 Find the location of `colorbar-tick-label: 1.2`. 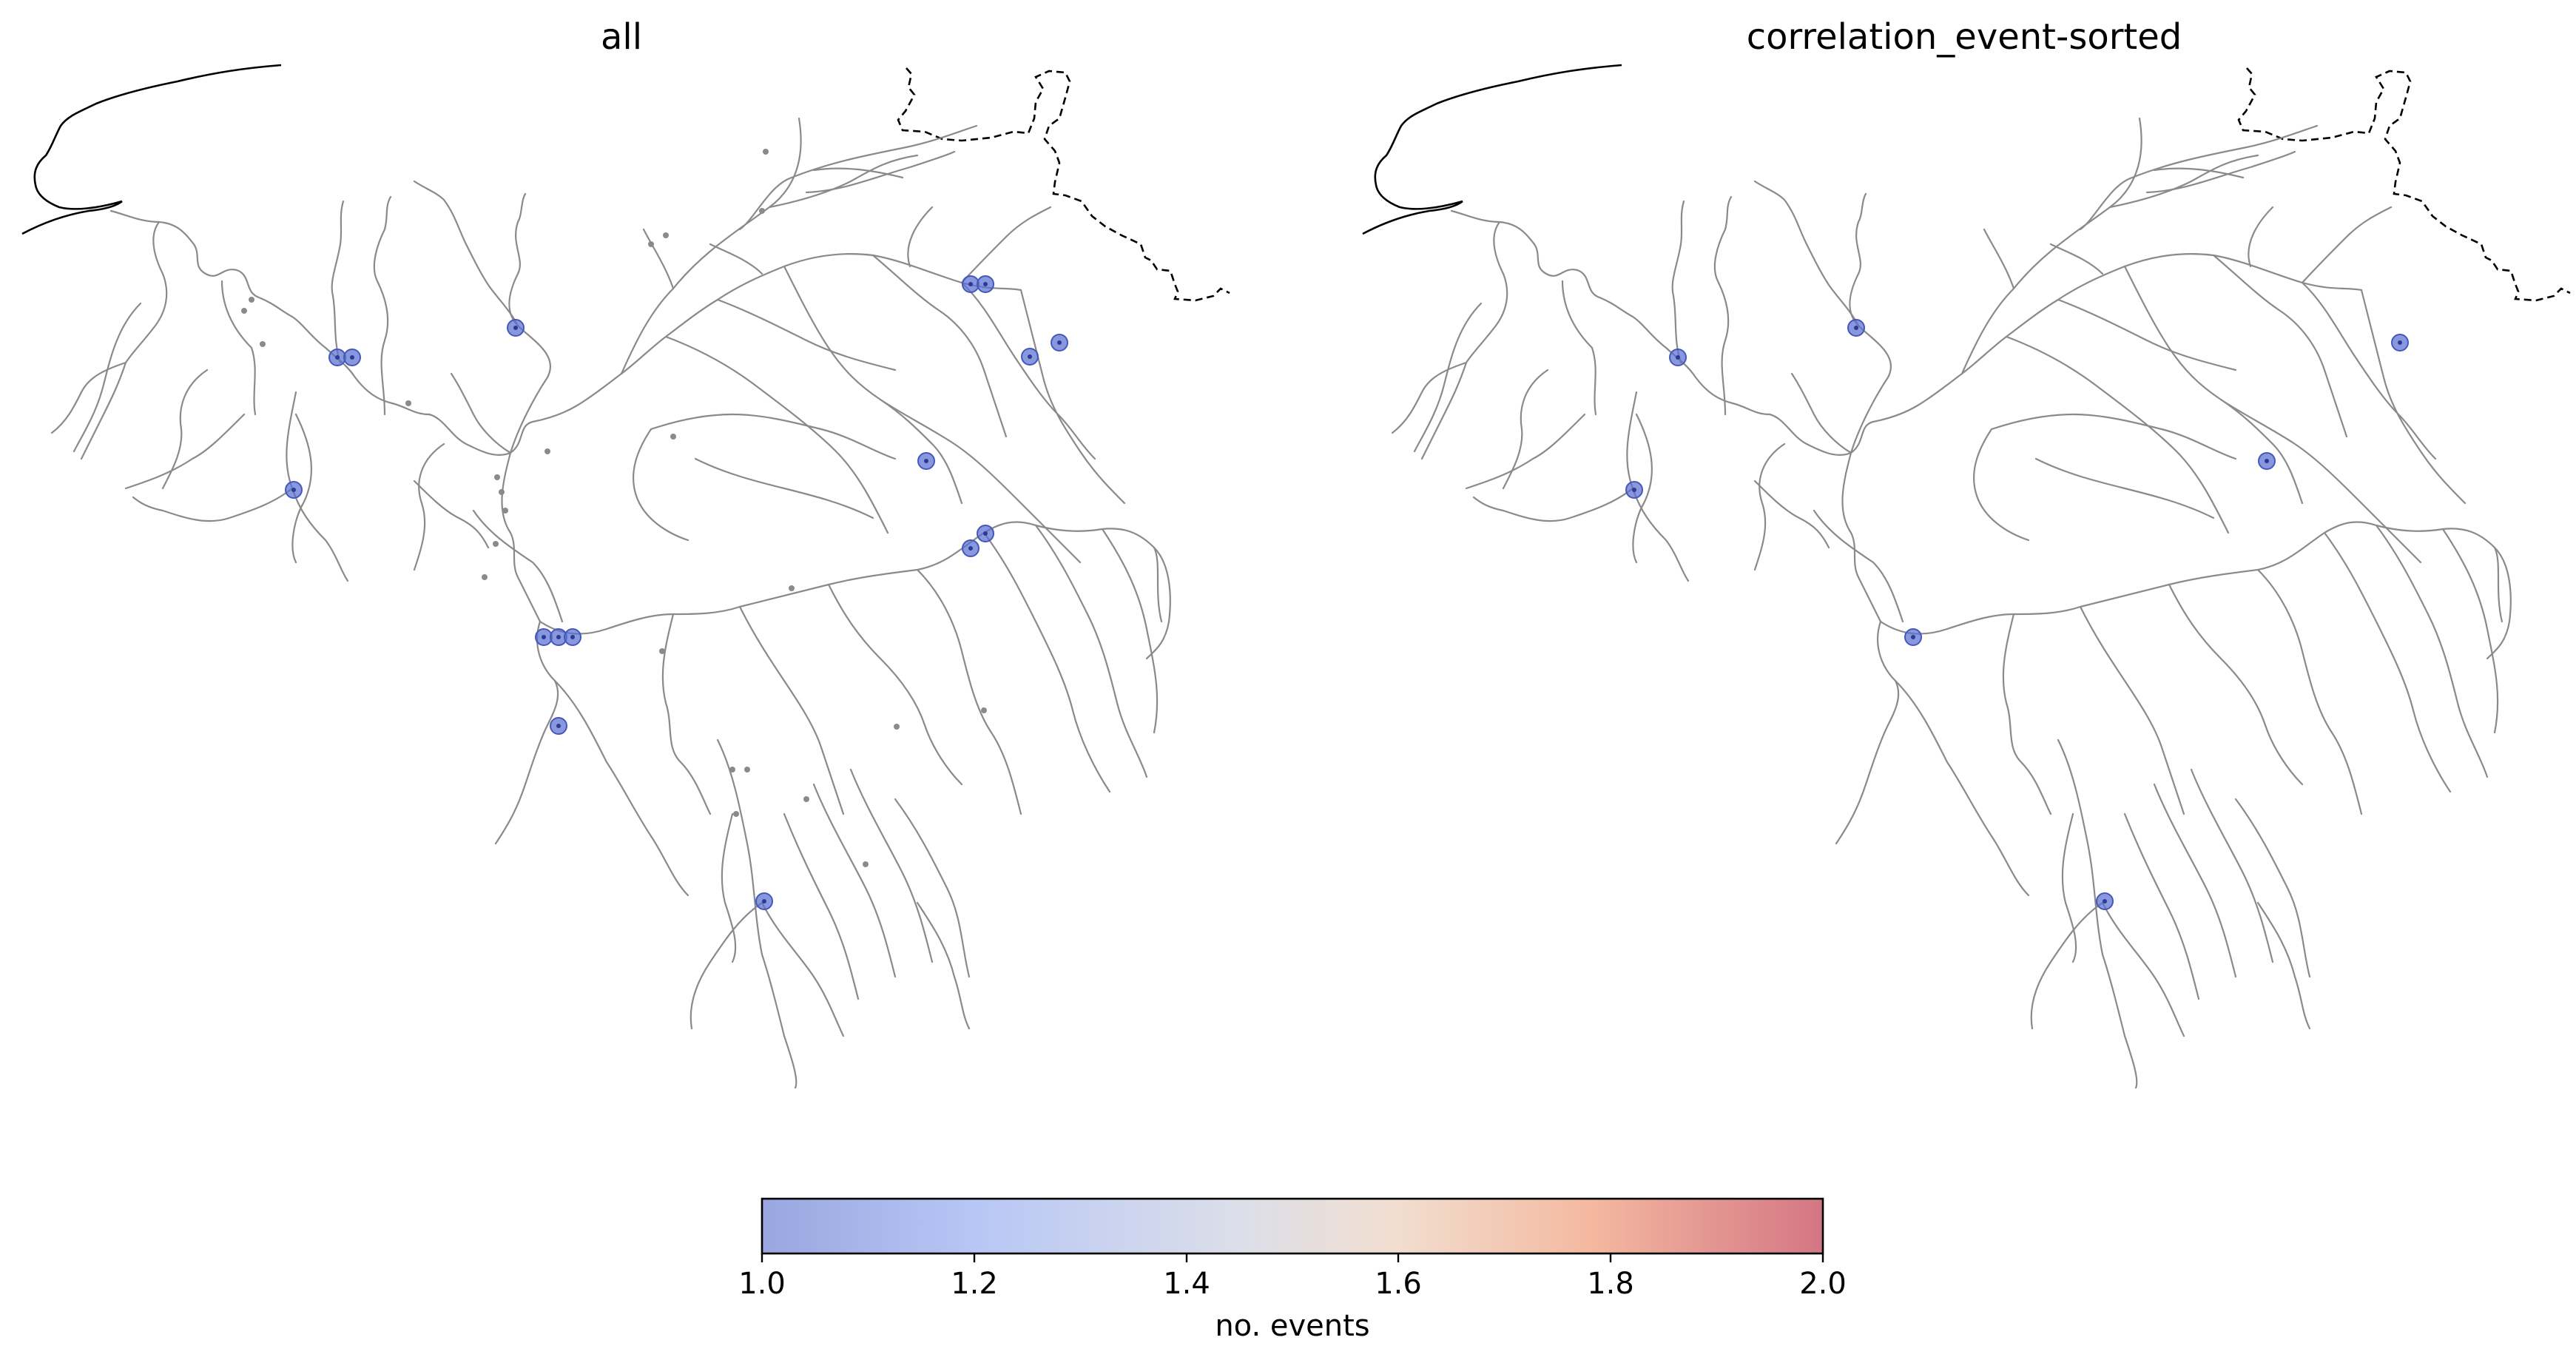

colorbar-tick-label: 1.2 is located at coordinates (974, 1284).